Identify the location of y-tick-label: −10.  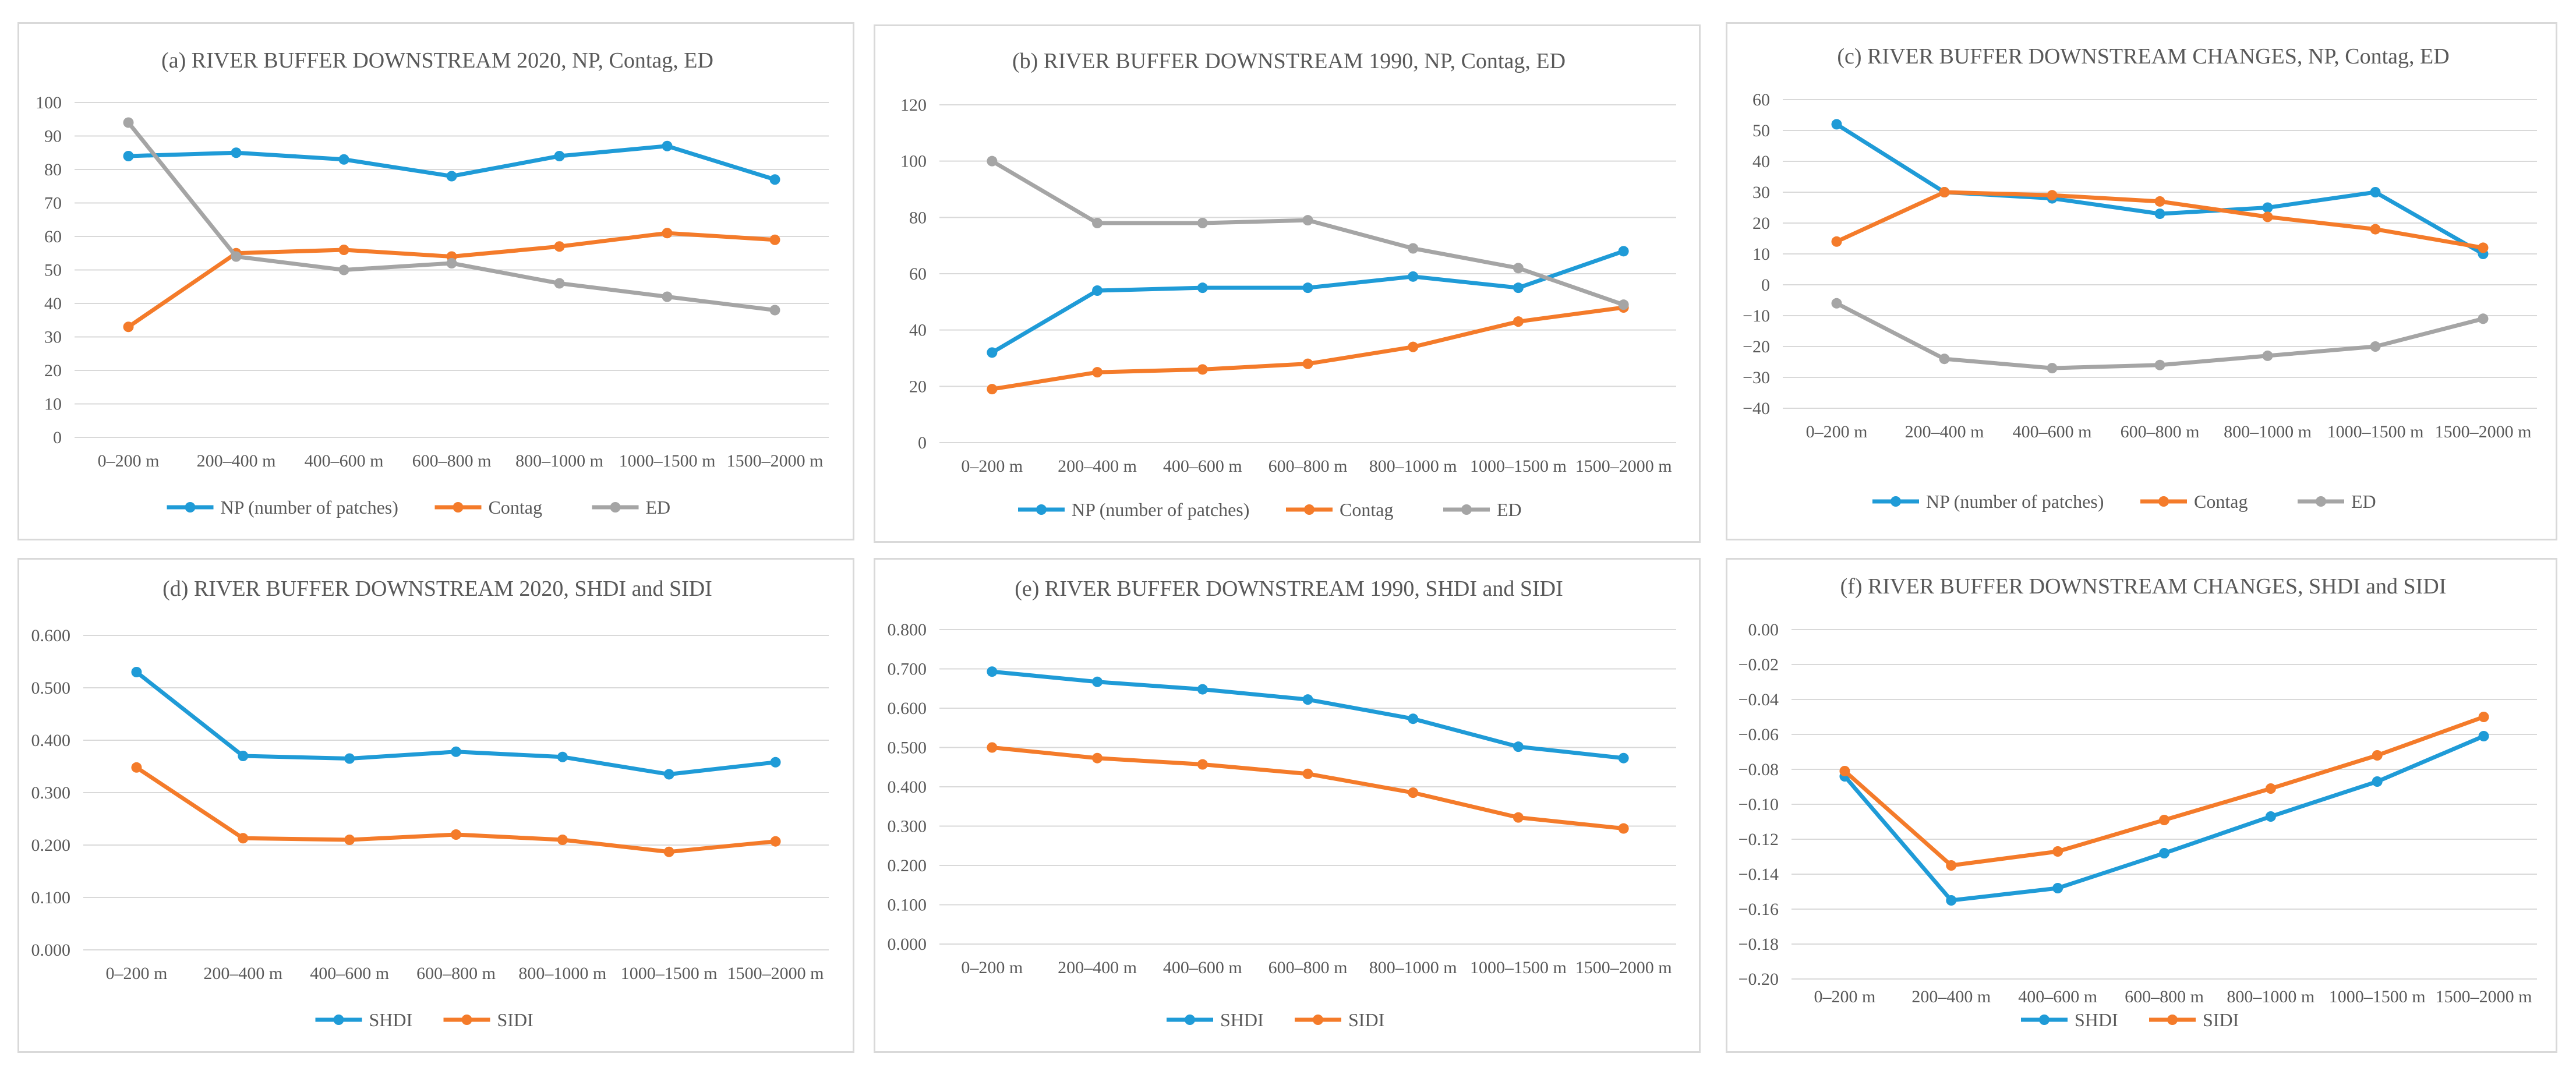
(1756, 316).